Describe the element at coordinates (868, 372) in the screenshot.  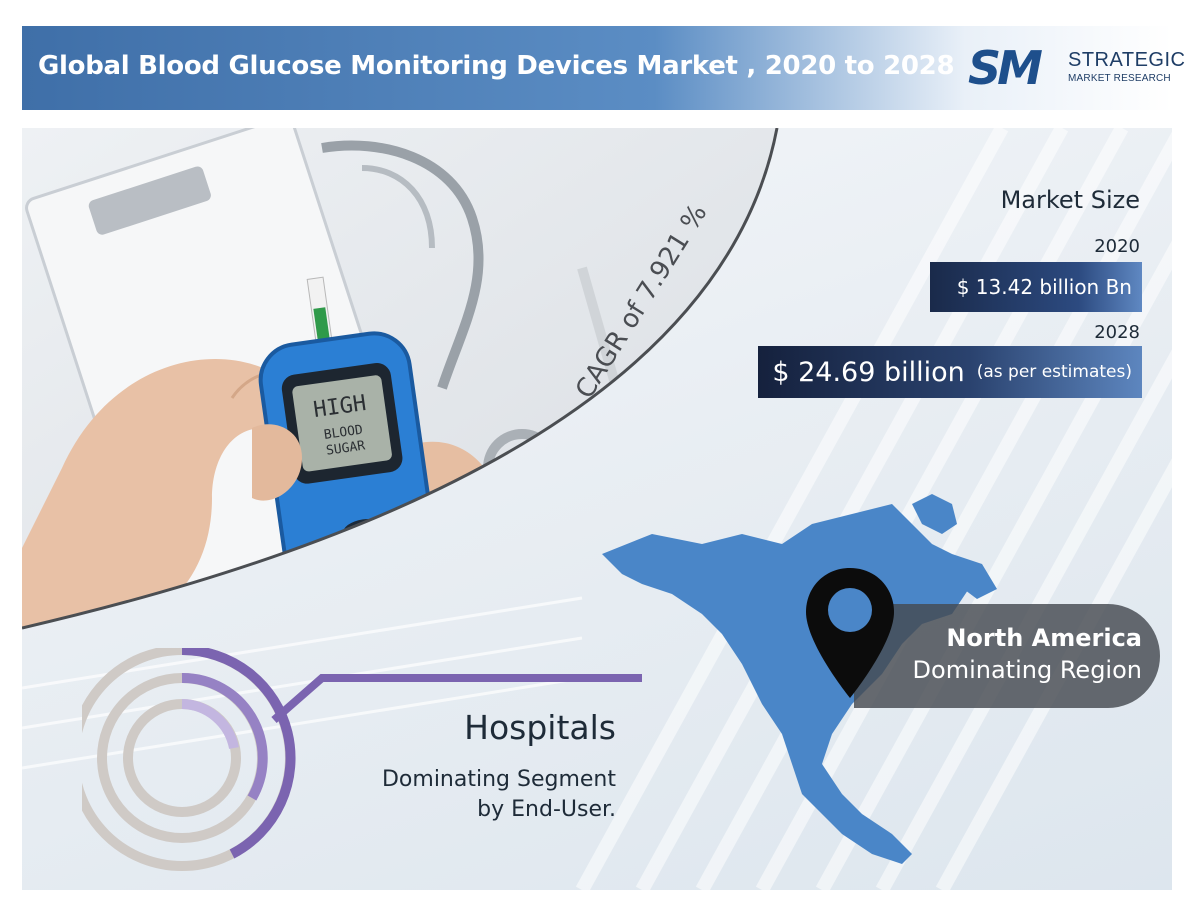
I see `value-2028: $ 24.69 billion` at that location.